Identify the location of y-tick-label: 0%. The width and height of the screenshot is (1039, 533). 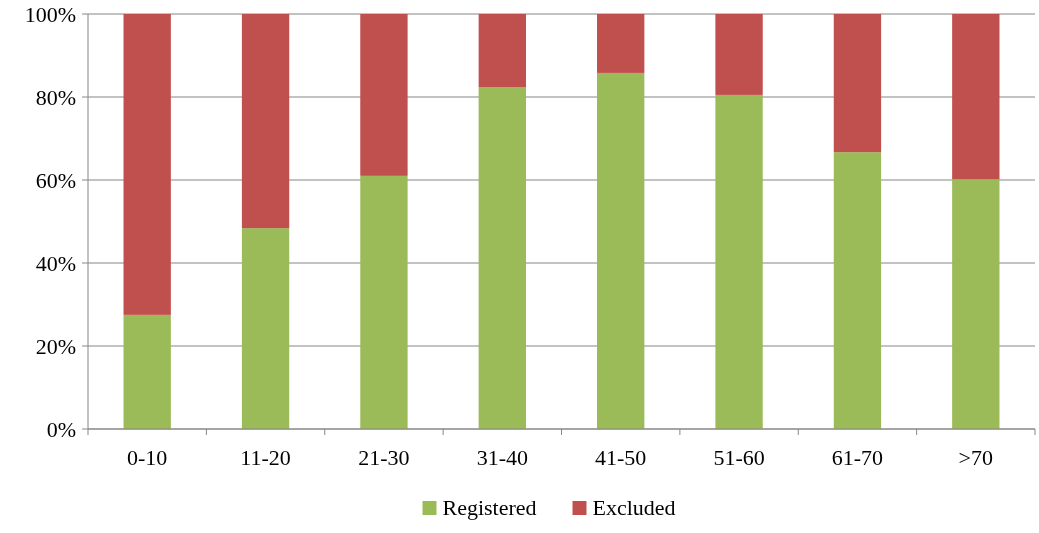
(61, 429).